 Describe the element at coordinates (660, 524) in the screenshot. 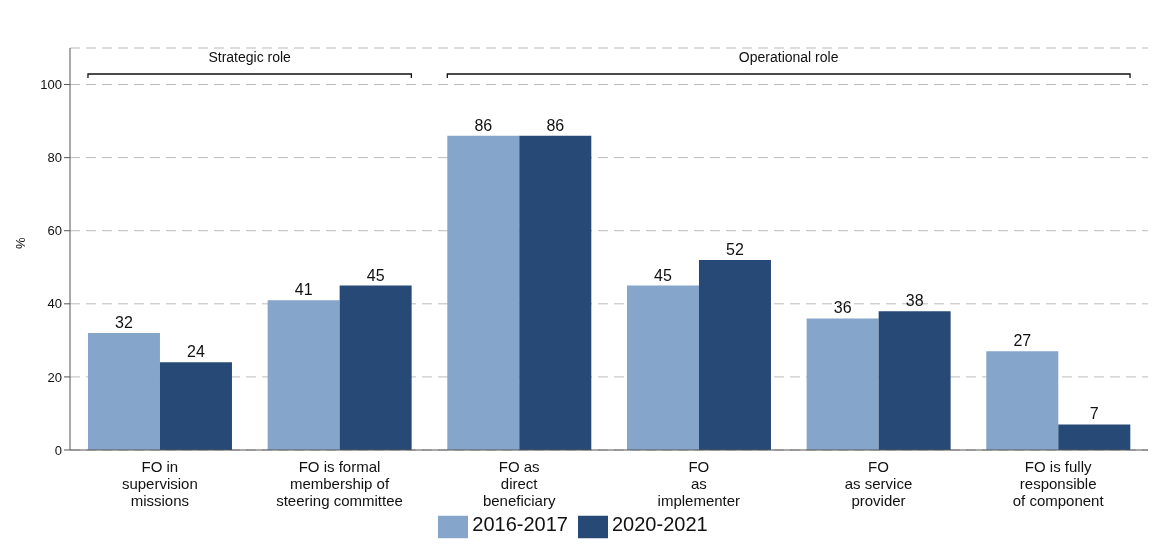

I see `legend-label: 2020-2021` at that location.